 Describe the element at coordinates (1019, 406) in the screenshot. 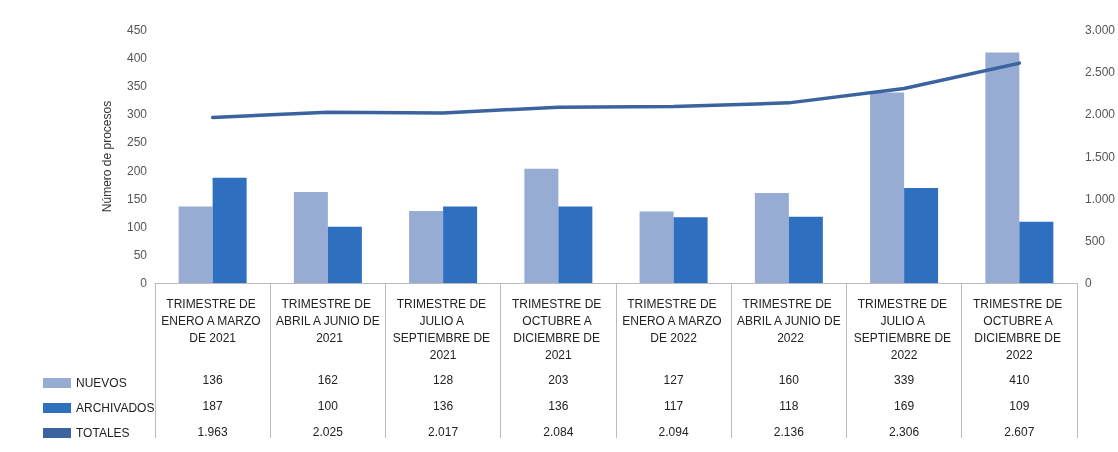

I see `data-label: 109` at that location.